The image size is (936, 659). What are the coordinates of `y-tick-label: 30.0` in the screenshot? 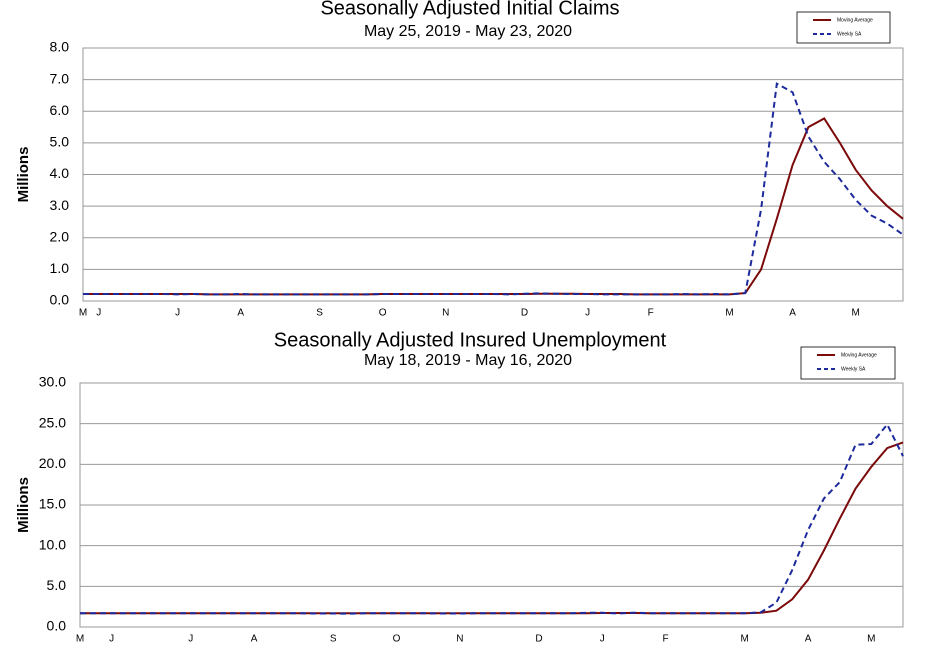 It's located at (52, 382).